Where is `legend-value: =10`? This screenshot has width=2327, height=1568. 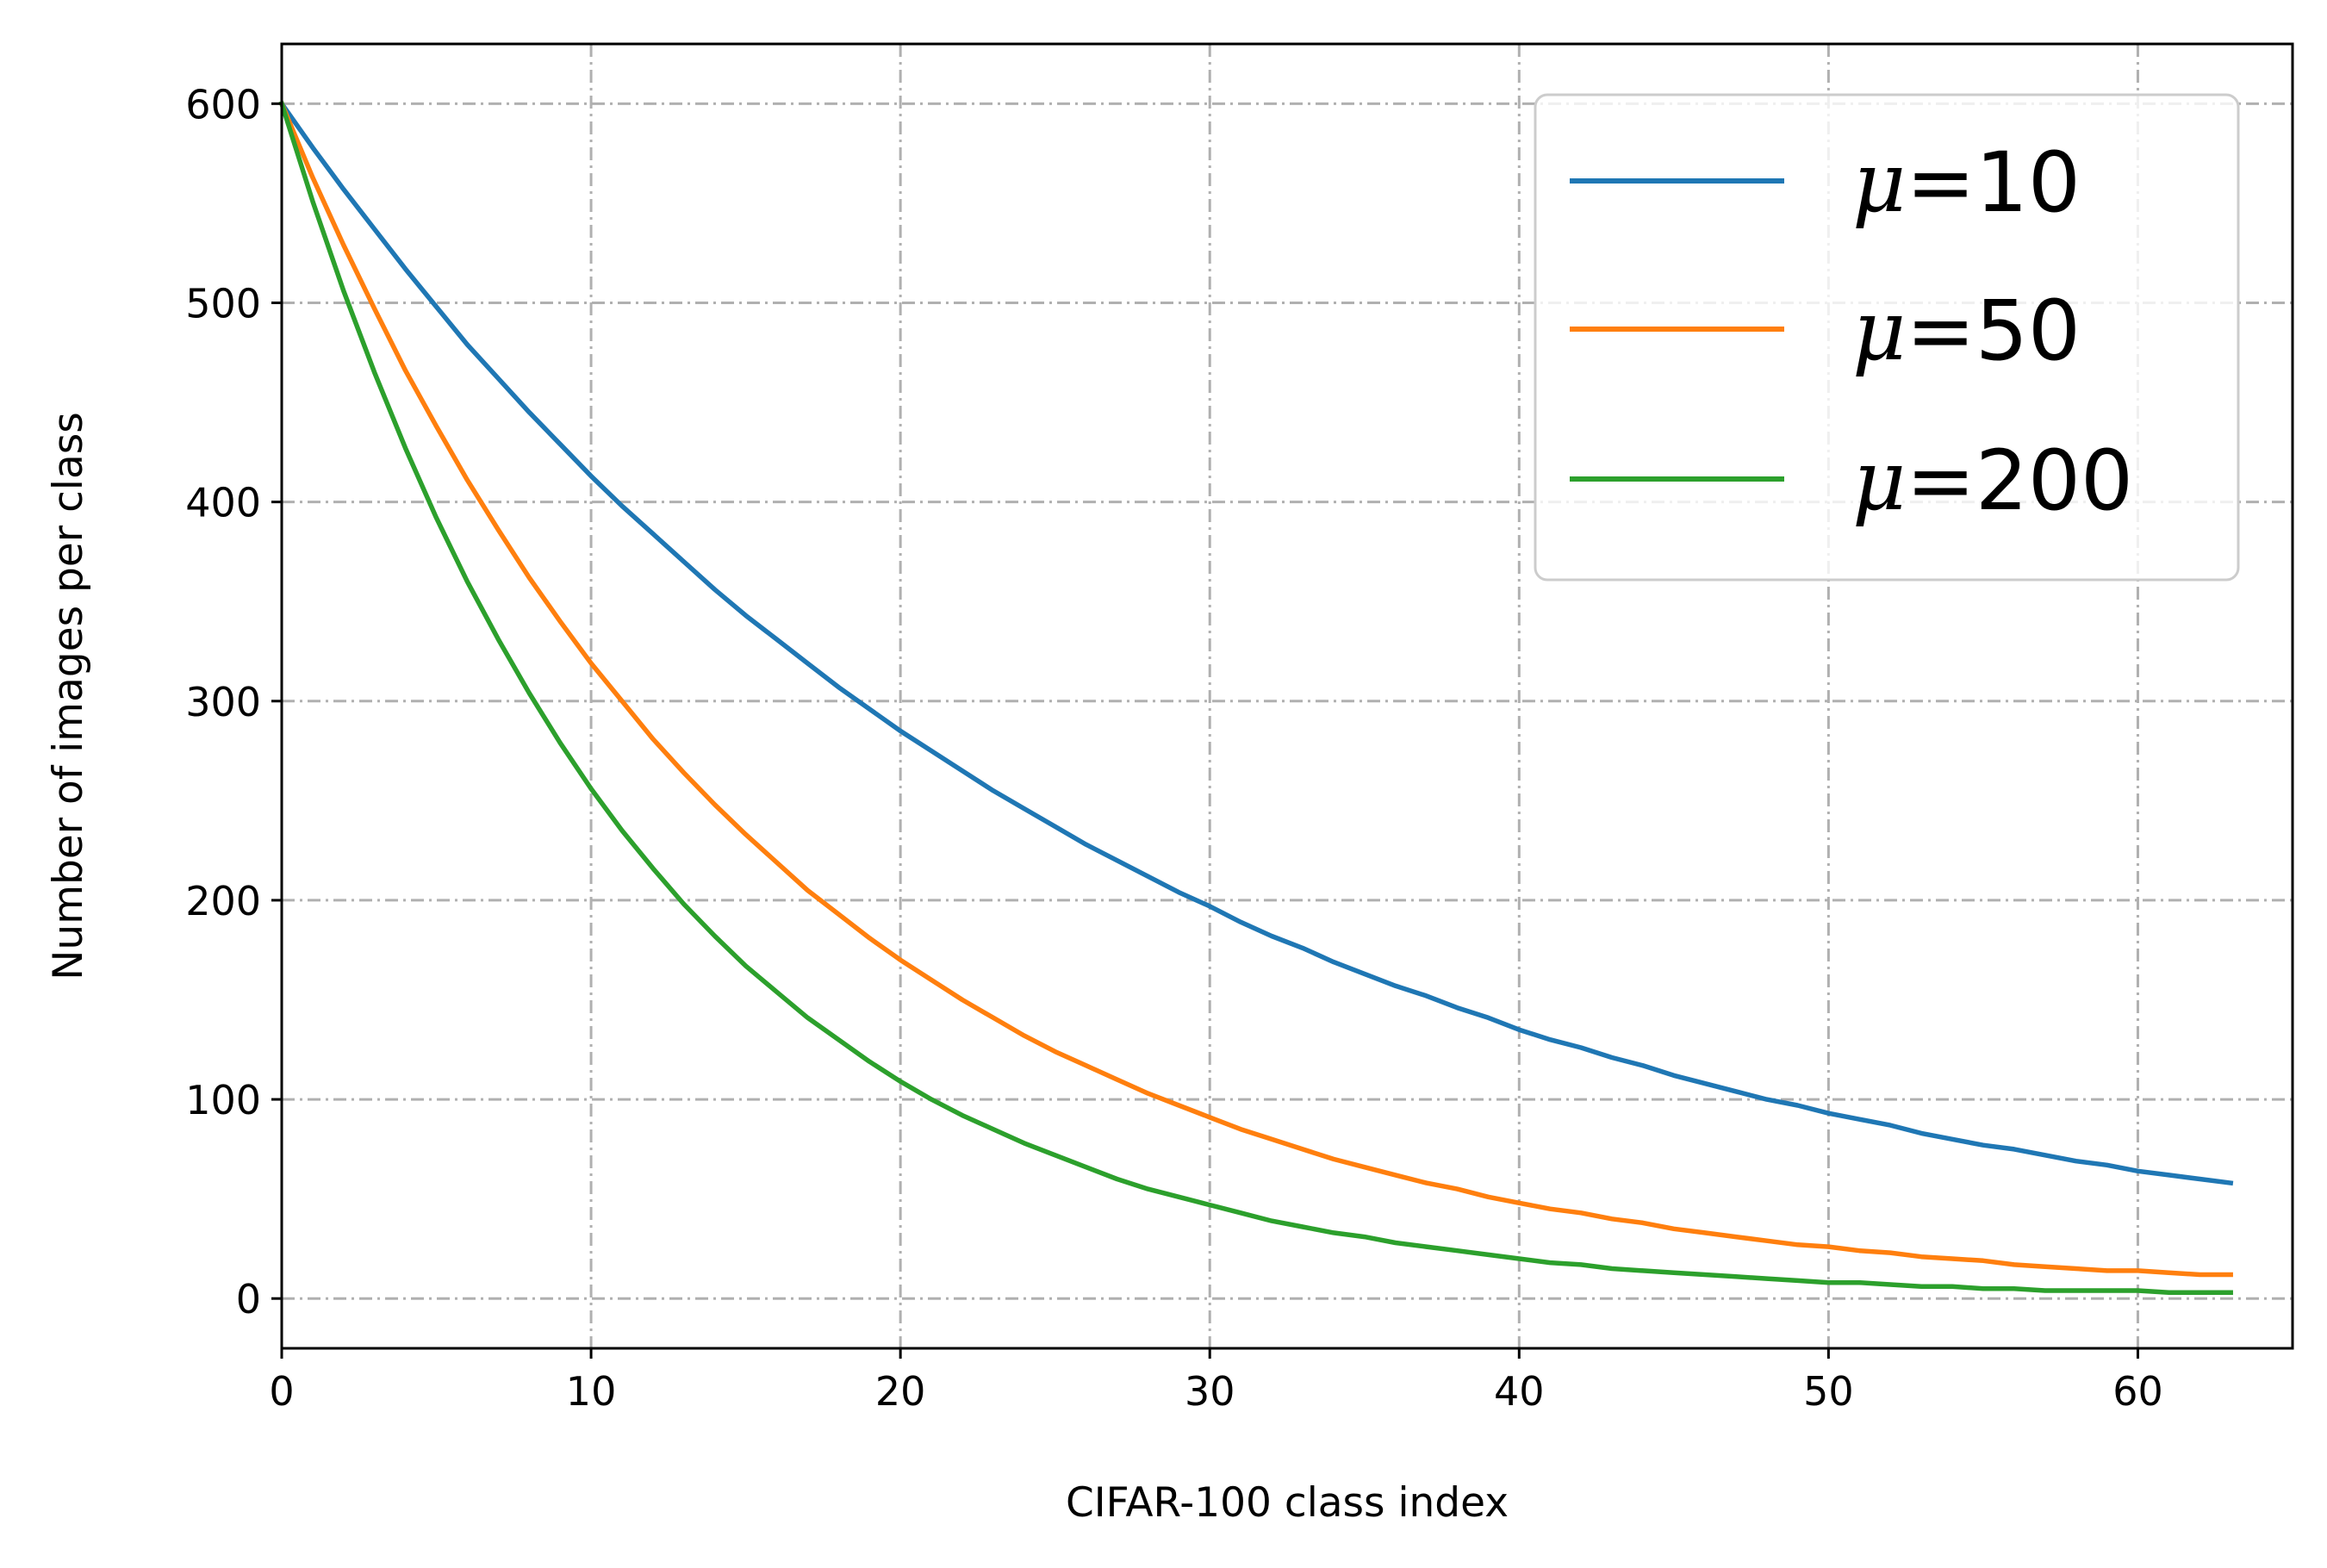
legend-value: =10 is located at coordinates (1993, 183).